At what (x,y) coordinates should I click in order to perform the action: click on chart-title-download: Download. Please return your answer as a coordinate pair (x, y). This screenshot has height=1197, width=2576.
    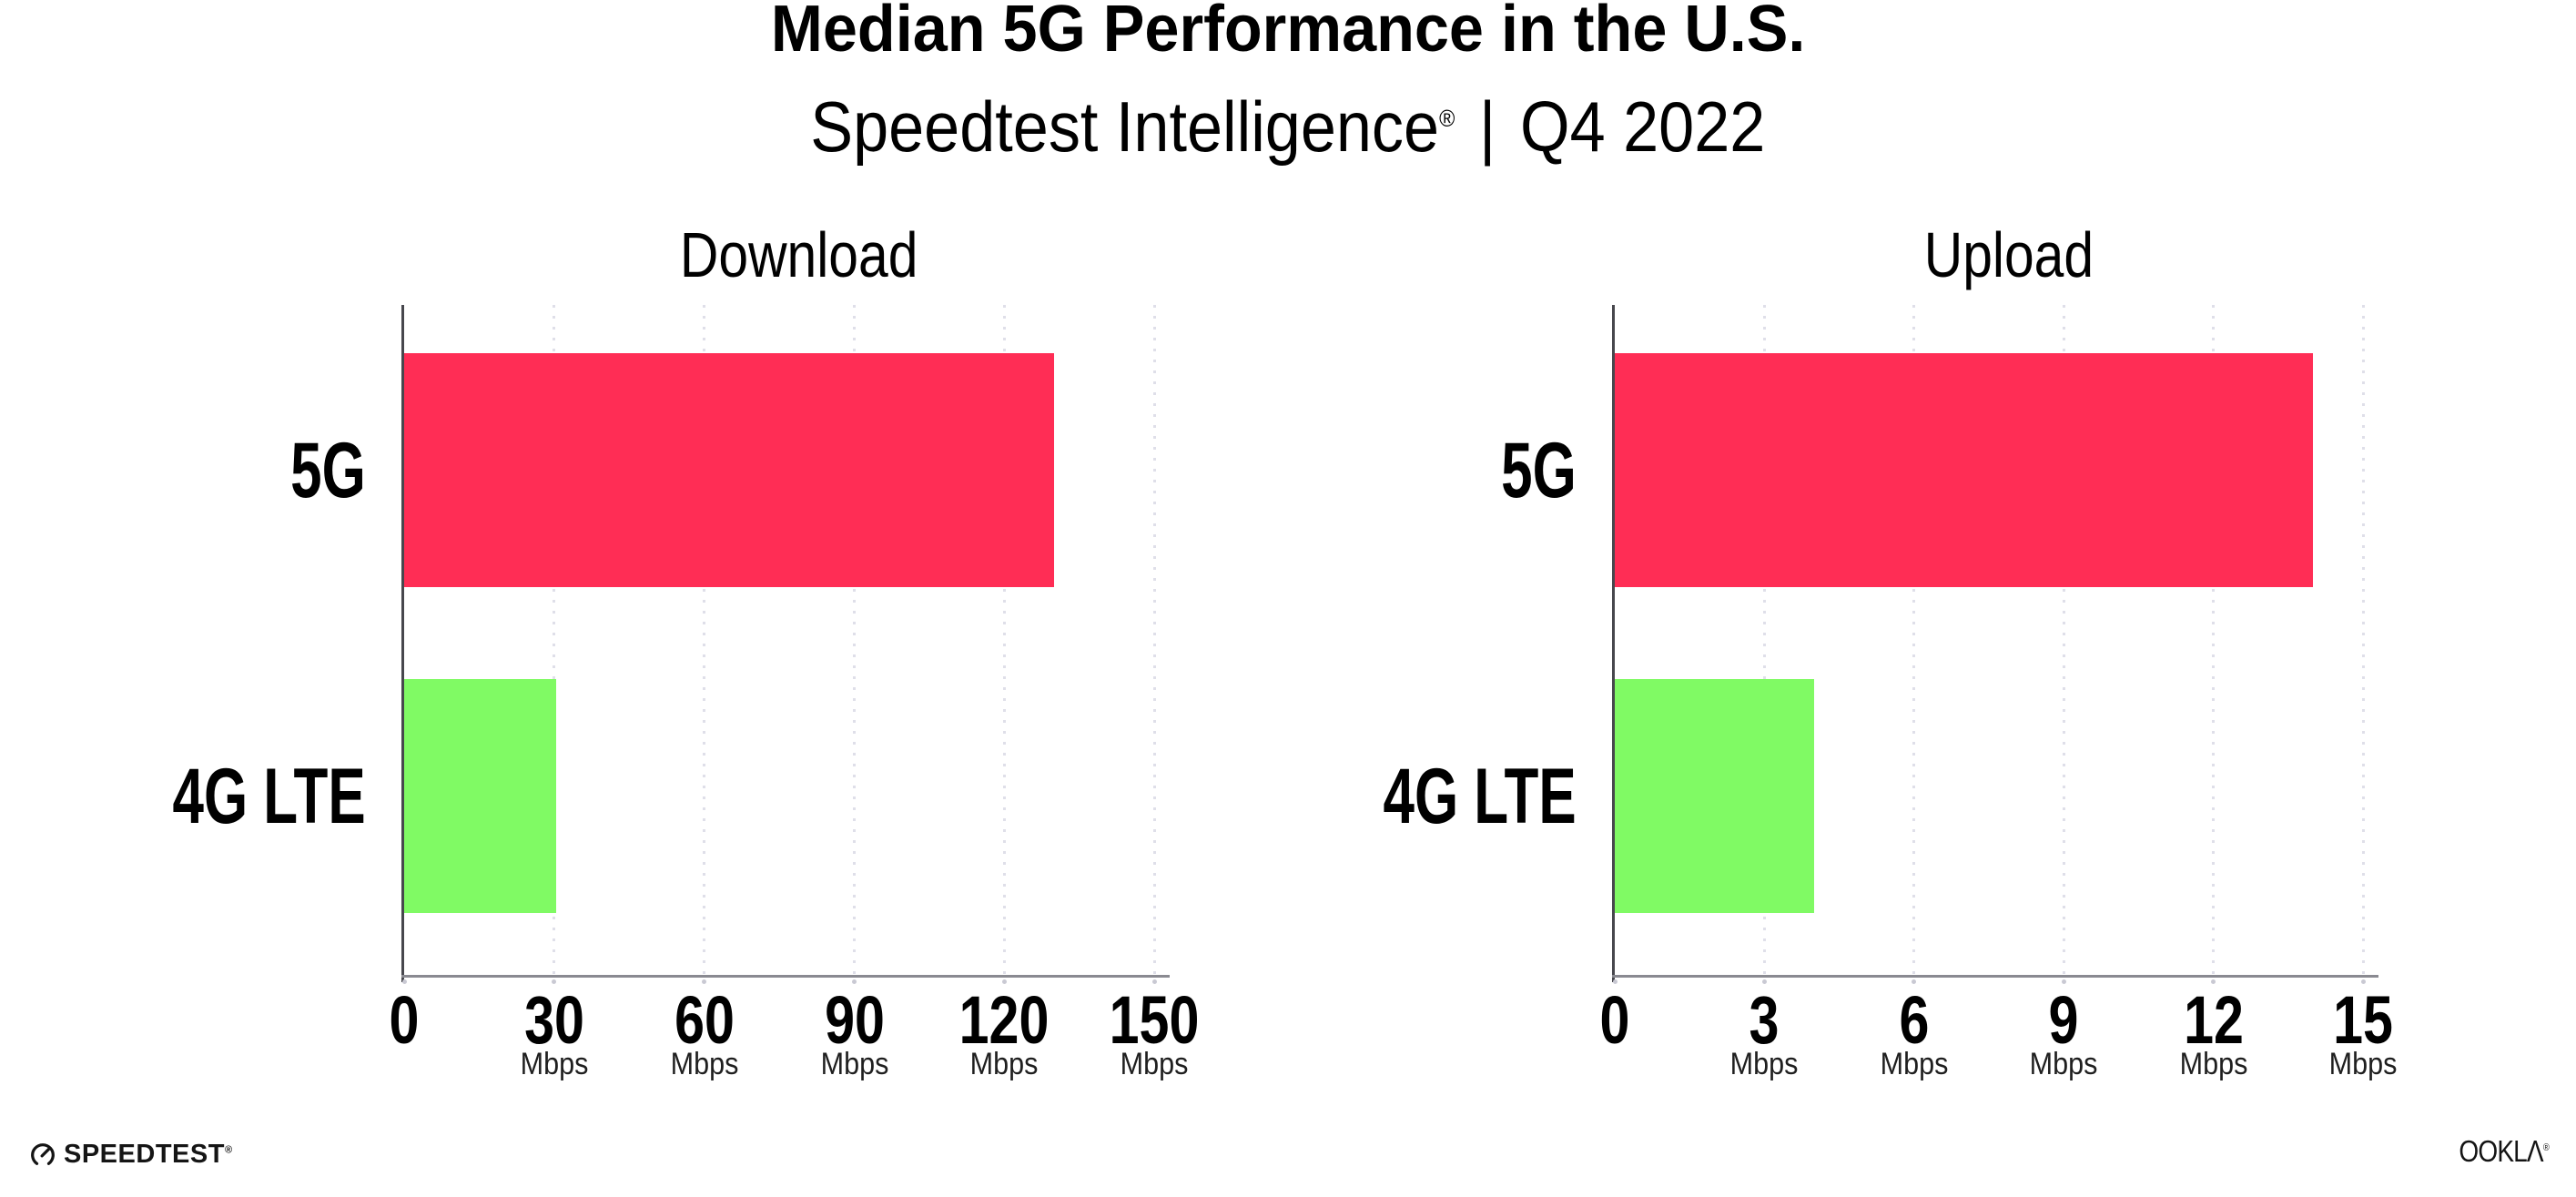
    Looking at the image, I should click on (799, 255).